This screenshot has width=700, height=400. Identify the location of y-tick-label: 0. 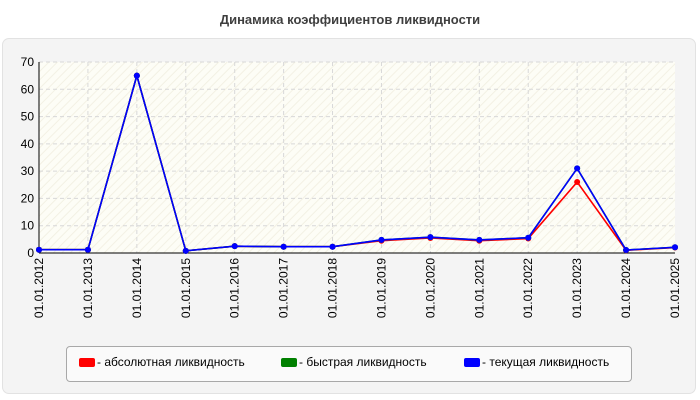
(30, 253).